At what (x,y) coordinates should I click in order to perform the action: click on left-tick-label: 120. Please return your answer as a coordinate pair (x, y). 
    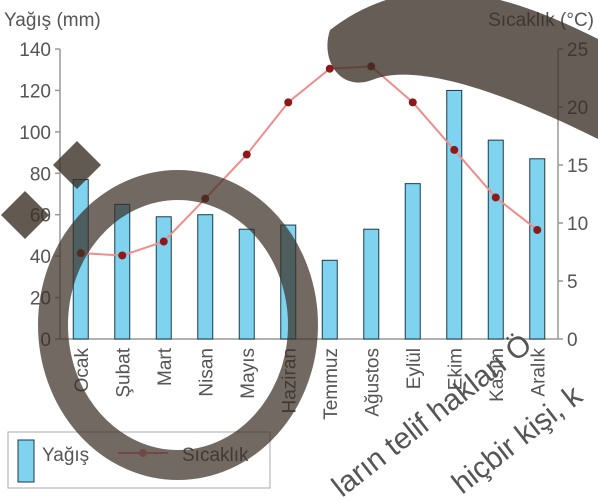
    Looking at the image, I should click on (35, 91).